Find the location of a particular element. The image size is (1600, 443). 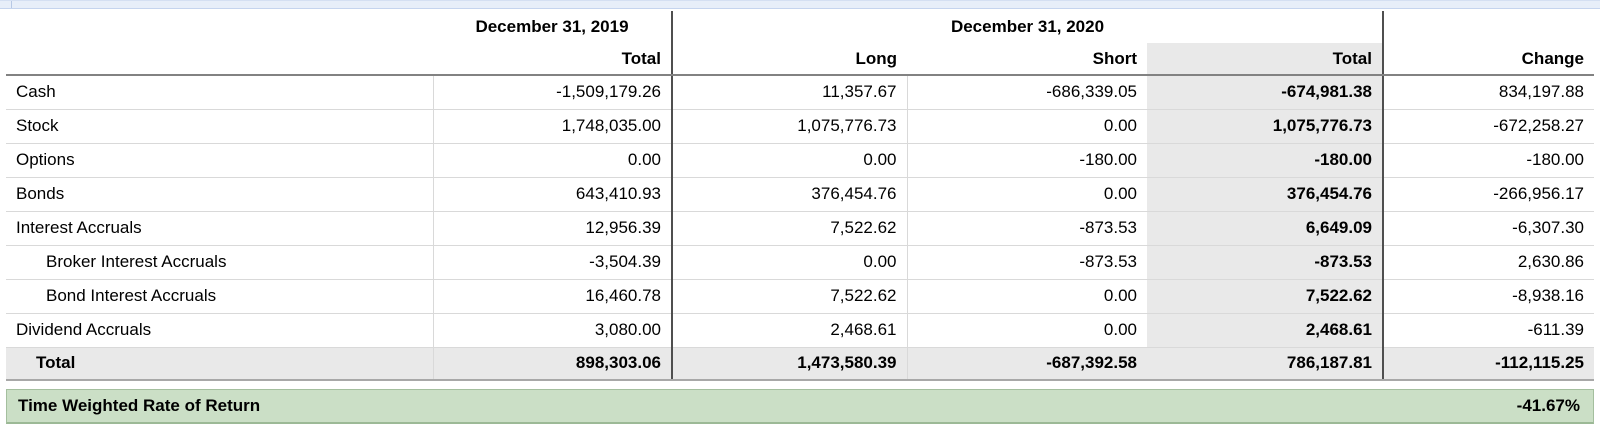

cell-total-2020: 2,468.61 is located at coordinates (1265, 330).